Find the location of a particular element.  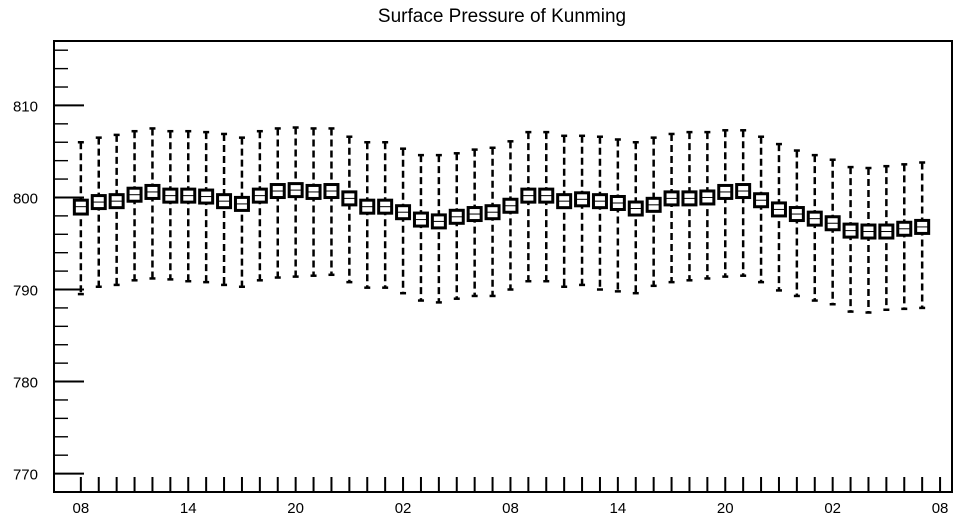

y-tick-label: 790 is located at coordinates (25, 291).